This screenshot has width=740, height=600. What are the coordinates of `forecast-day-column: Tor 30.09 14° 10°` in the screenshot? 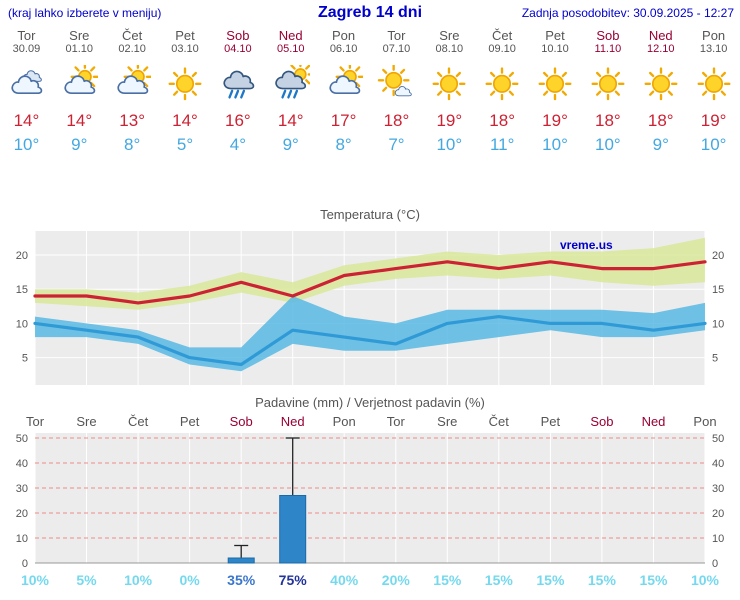 It's located at (26, 91).